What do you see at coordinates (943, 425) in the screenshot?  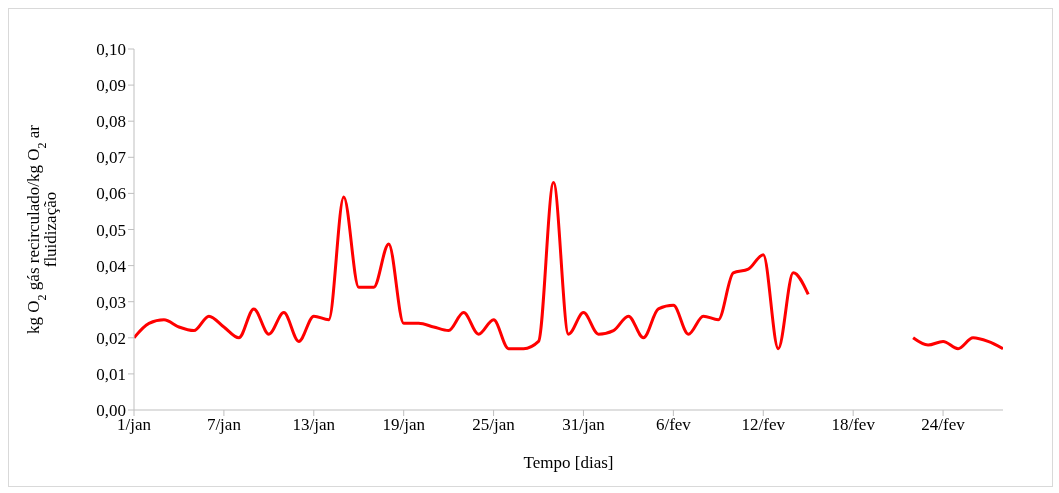 I see `x-tick-label: 24/fev` at bounding box center [943, 425].